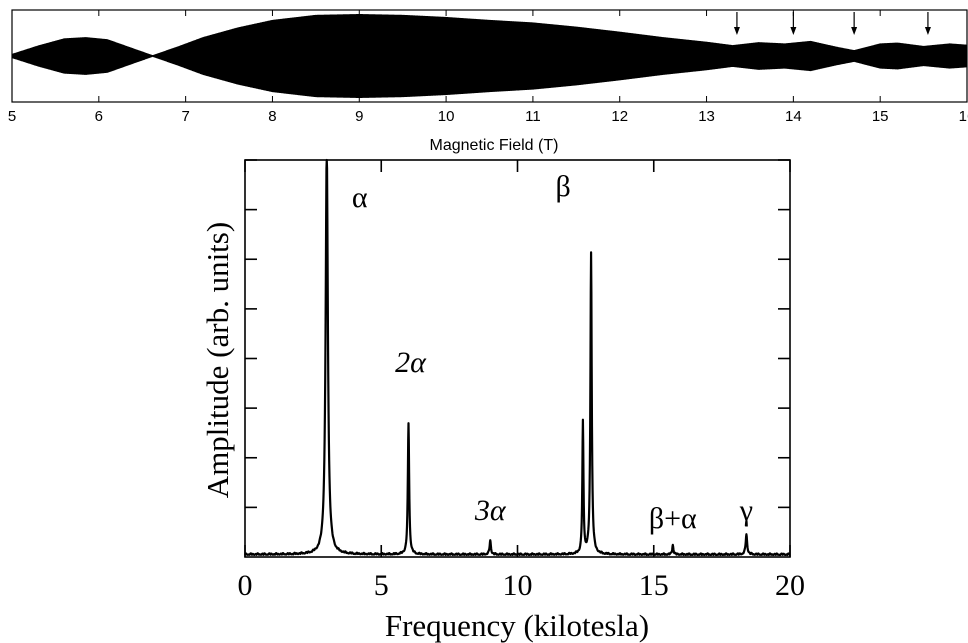 The width and height of the screenshot is (968, 643). What do you see at coordinates (488, 116) in the screenshot?
I see `field-axis-tick-labels: 5 6 7 8 9 10 11 12 13 14 15 16` at bounding box center [488, 116].